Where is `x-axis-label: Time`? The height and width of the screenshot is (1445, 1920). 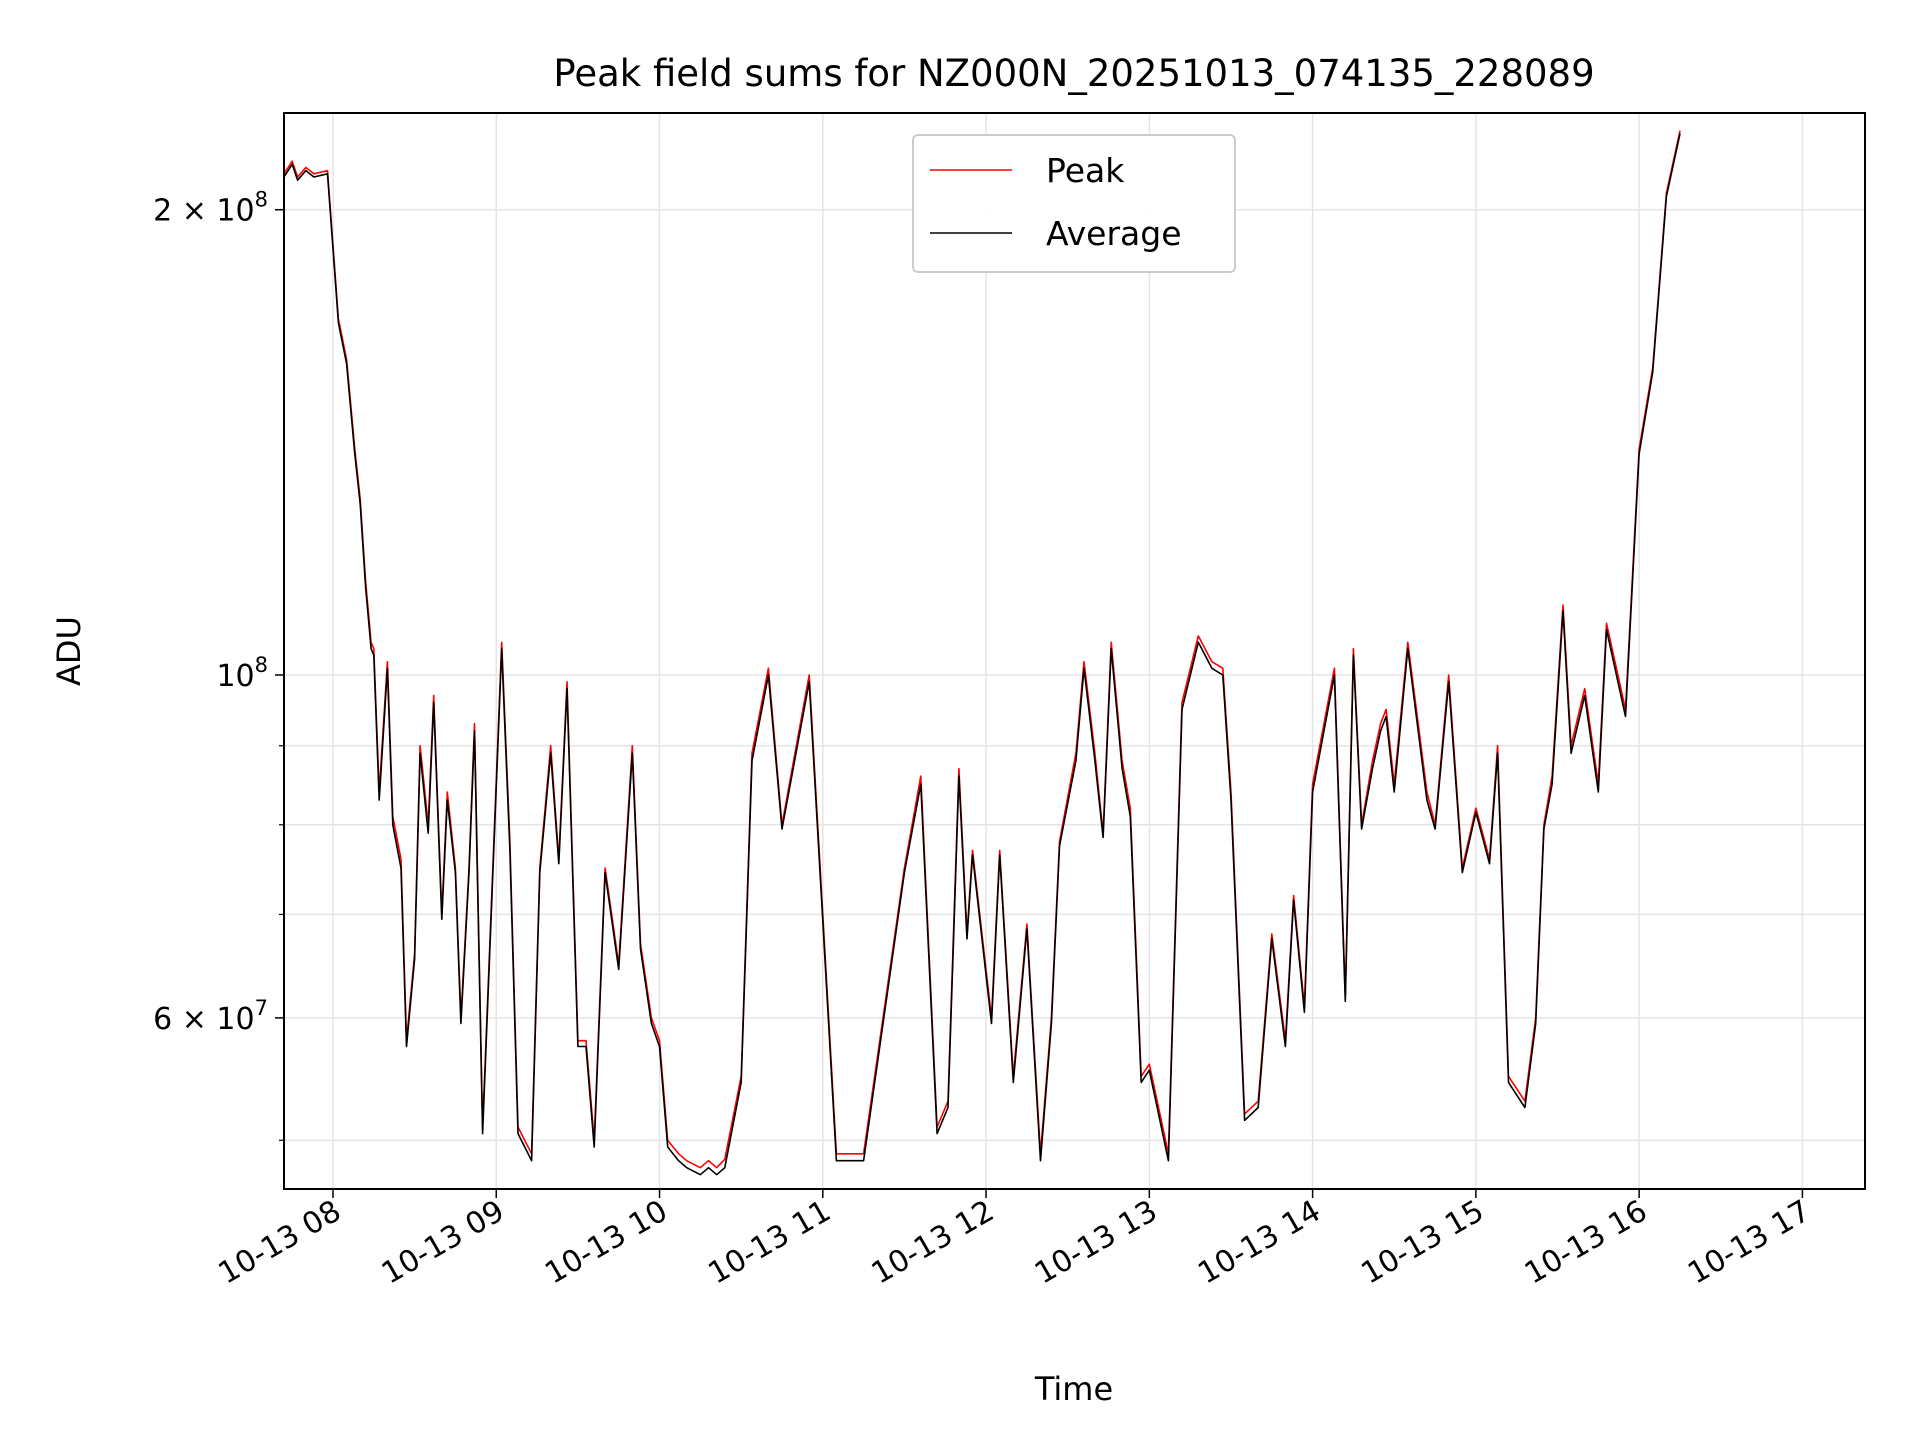
x-axis-label: Time is located at coordinates (1073, 1389).